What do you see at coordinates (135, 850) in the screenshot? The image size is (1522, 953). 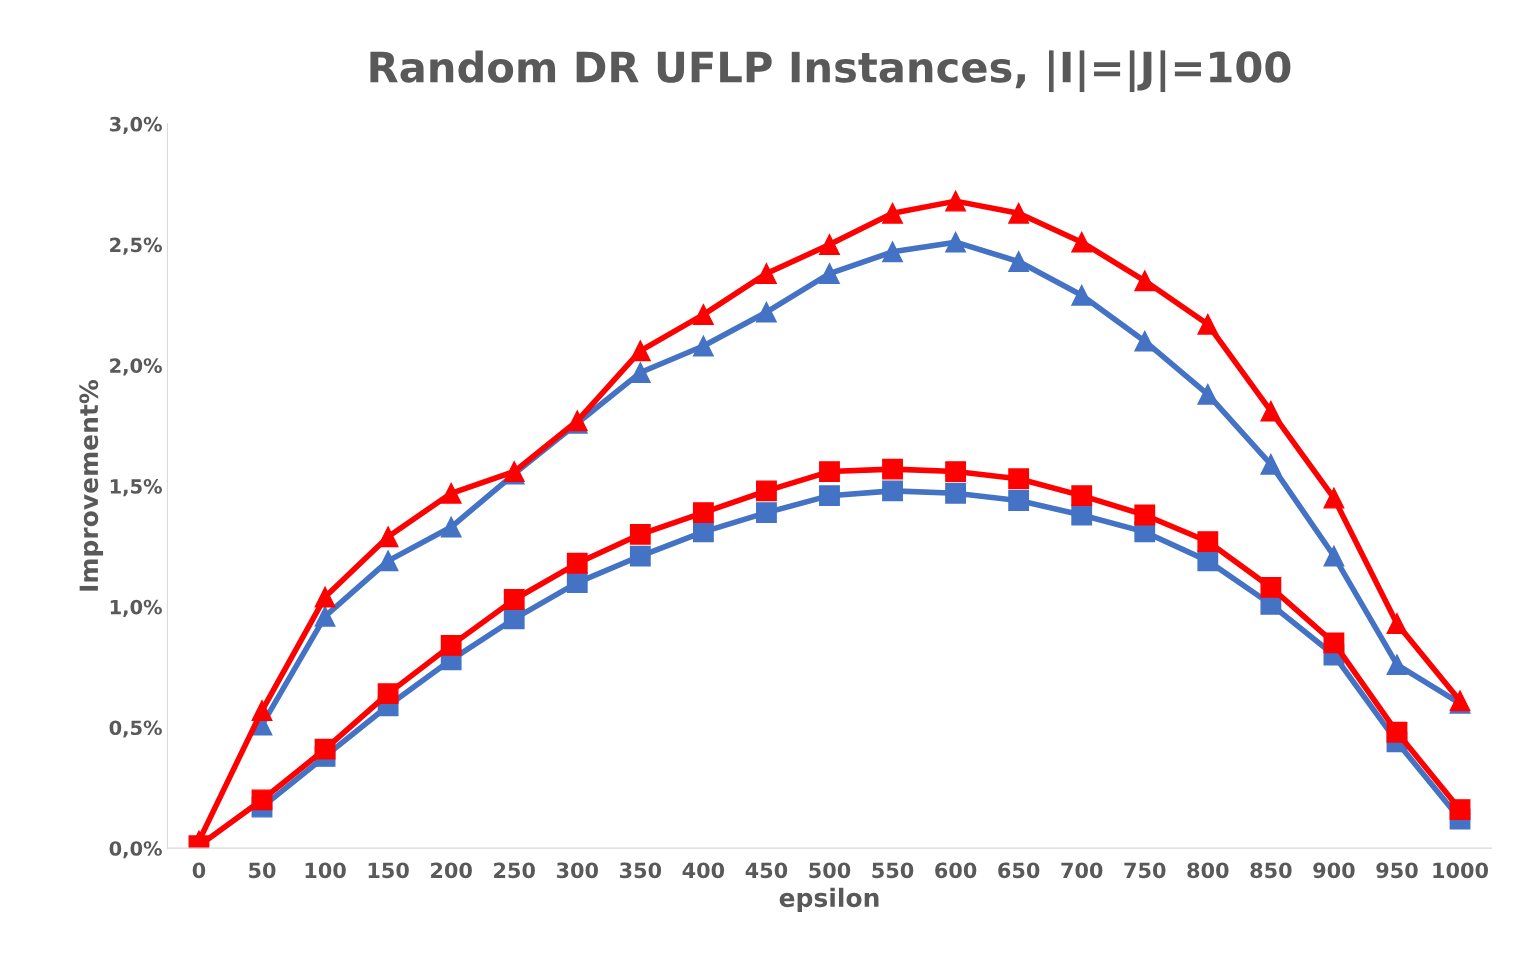 I see `y-tick-label: 0,0%` at bounding box center [135, 850].